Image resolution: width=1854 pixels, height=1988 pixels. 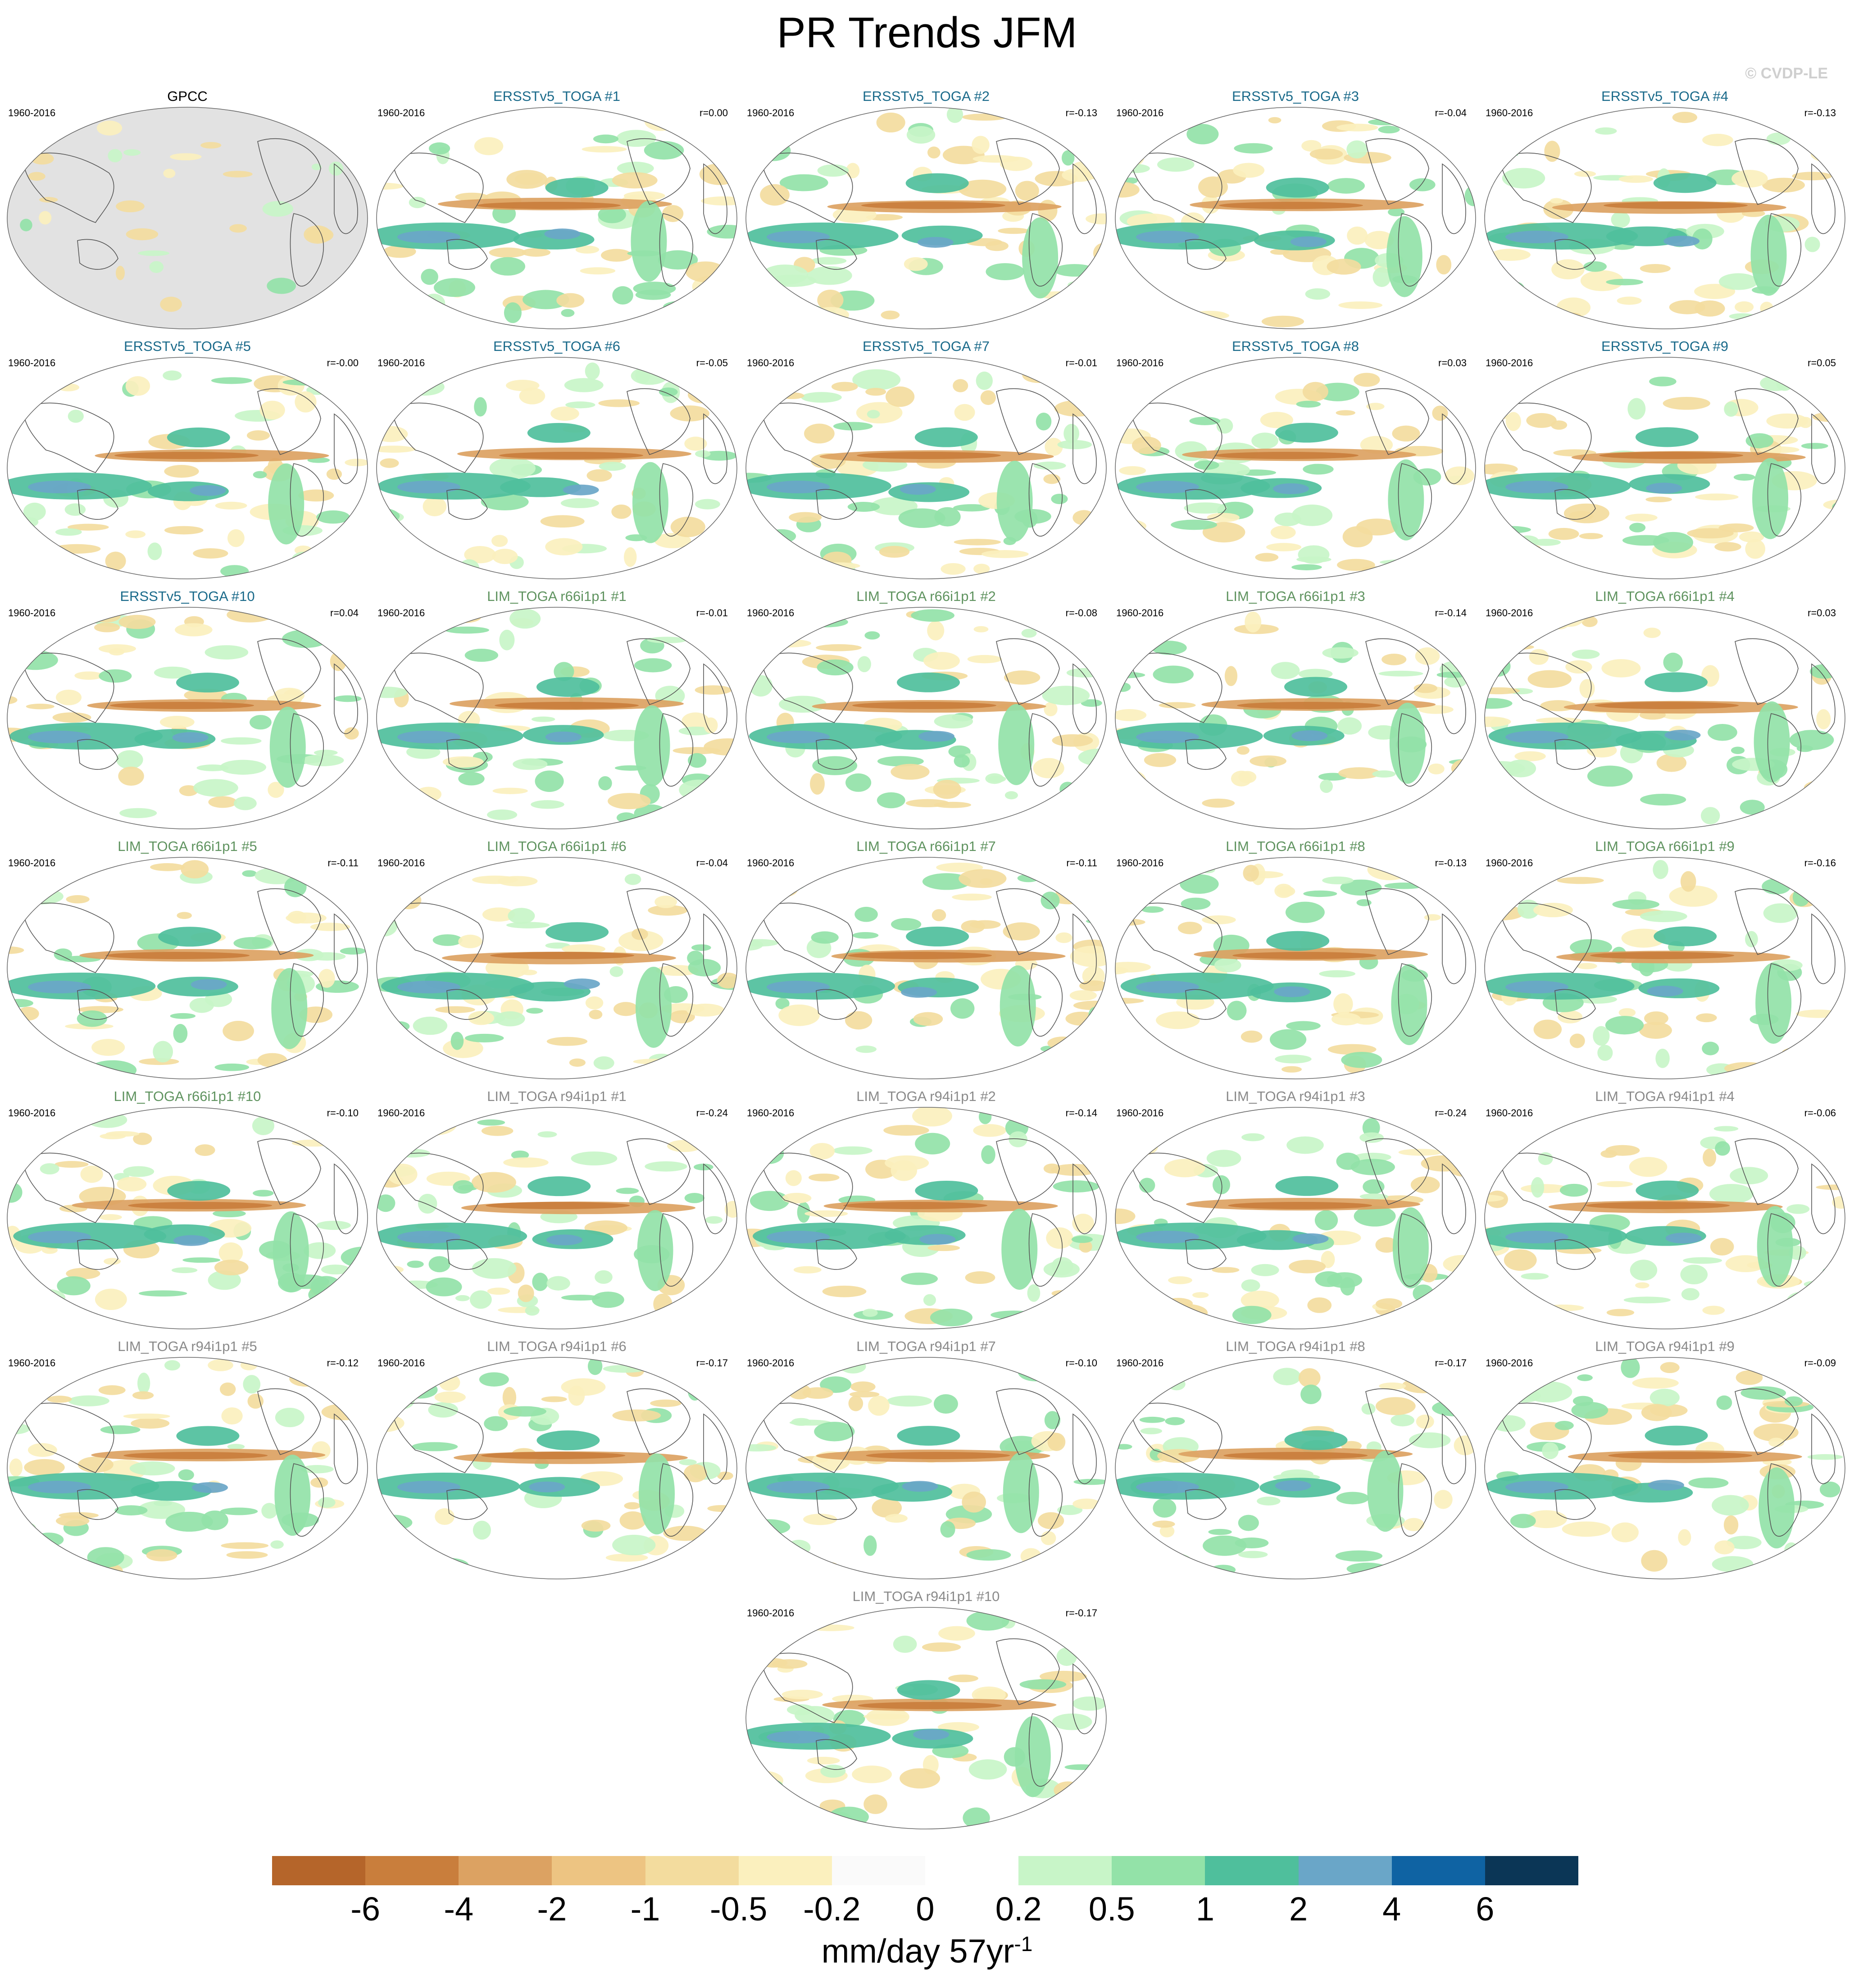 What do you see at coordinates (571, 455) in the screenshot?
I see `dry-core` at bounding box center [571, 455].